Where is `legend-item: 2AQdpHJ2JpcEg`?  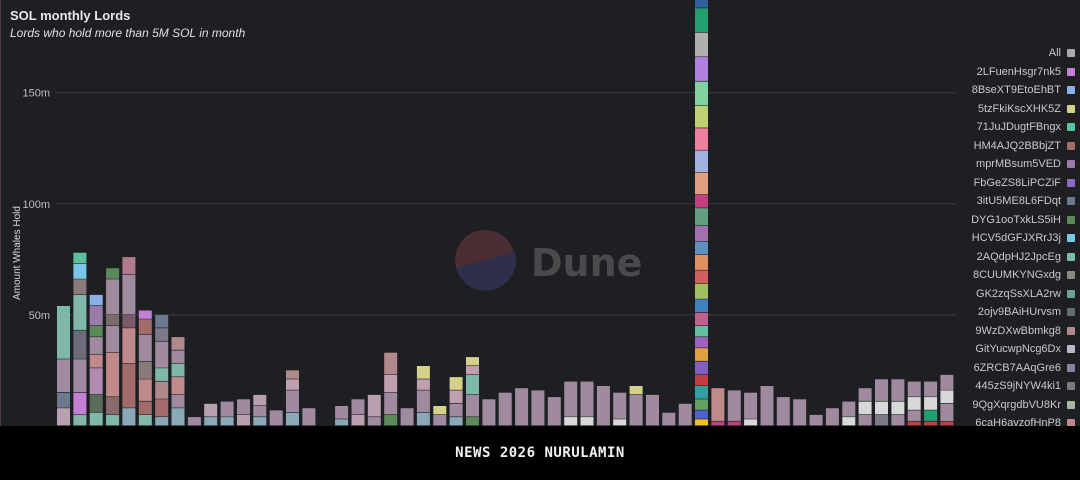
legend-item: 2AQdpHJ2JpcEg is located at coordinates (1019, 257).